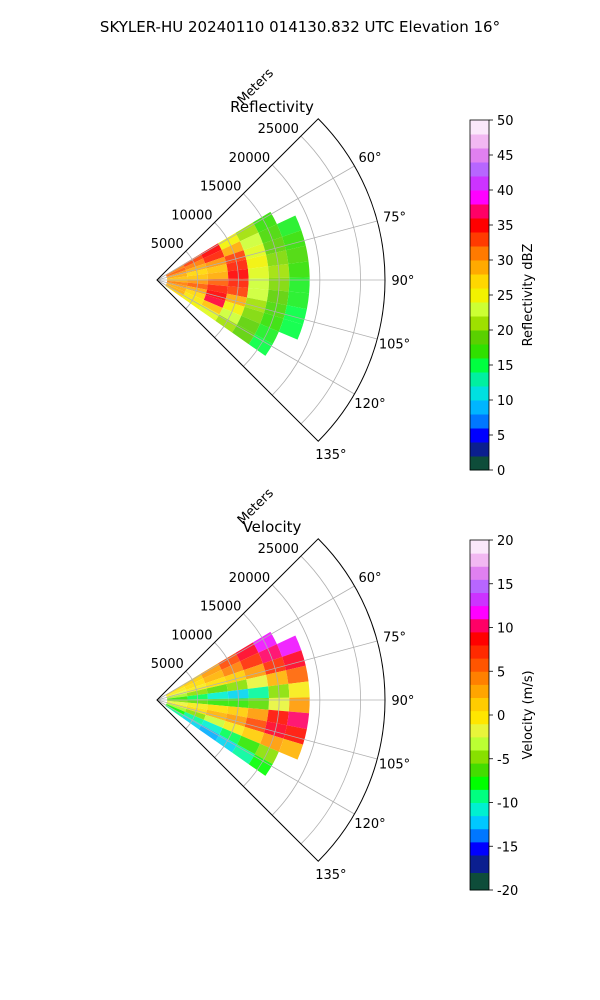  I want to click on colorbar-tick-label: 20, so click(505, 541).